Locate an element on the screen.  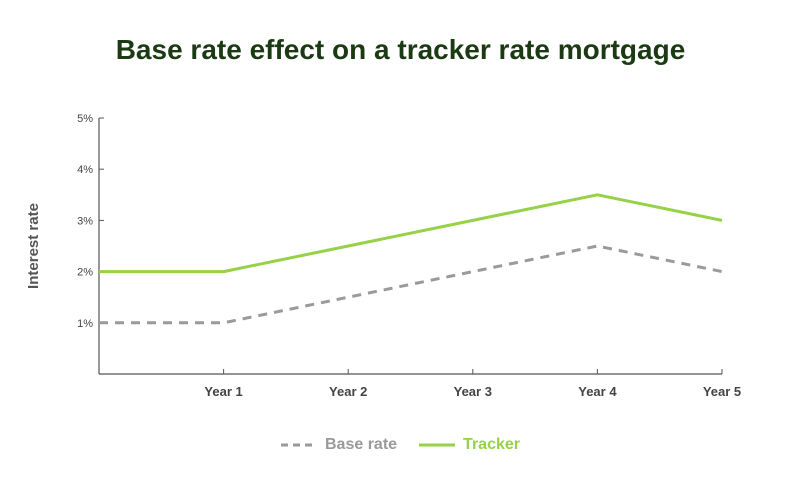
legend-item-base-rate: Base rate is located at coordinates (339, 445).